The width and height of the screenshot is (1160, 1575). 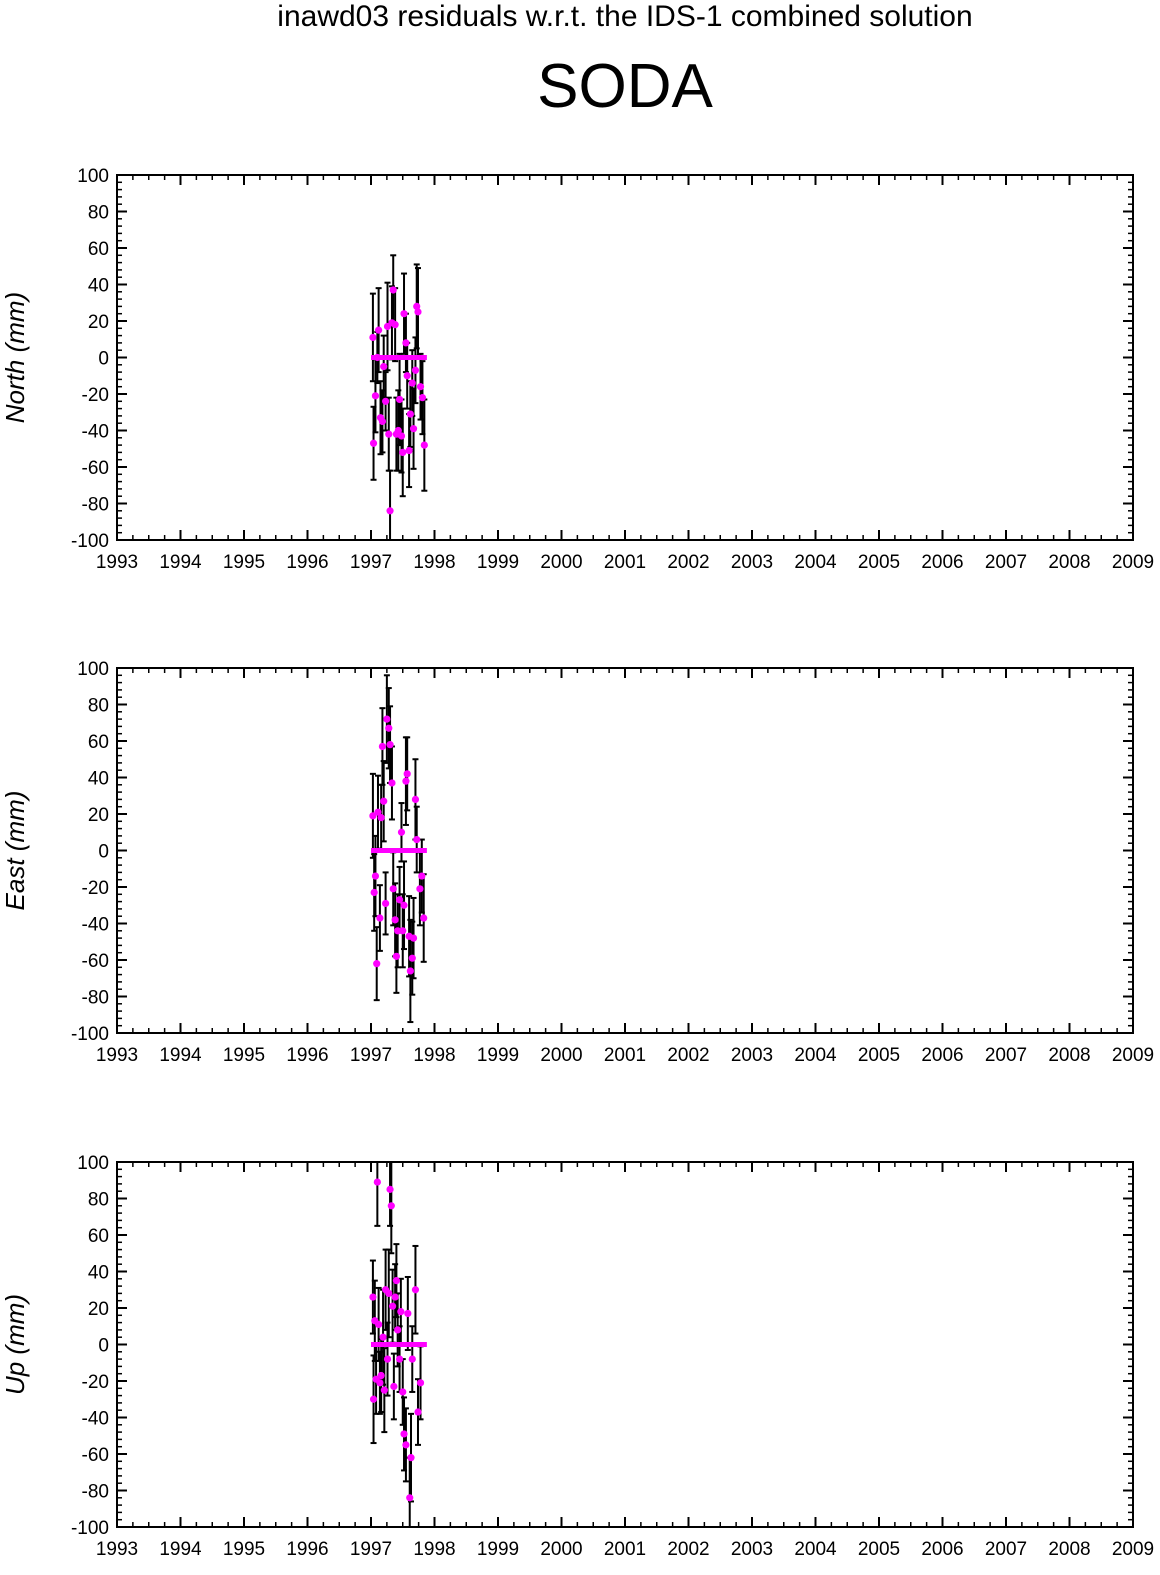 I want to click on data-layer, so click(x=398, y=397).